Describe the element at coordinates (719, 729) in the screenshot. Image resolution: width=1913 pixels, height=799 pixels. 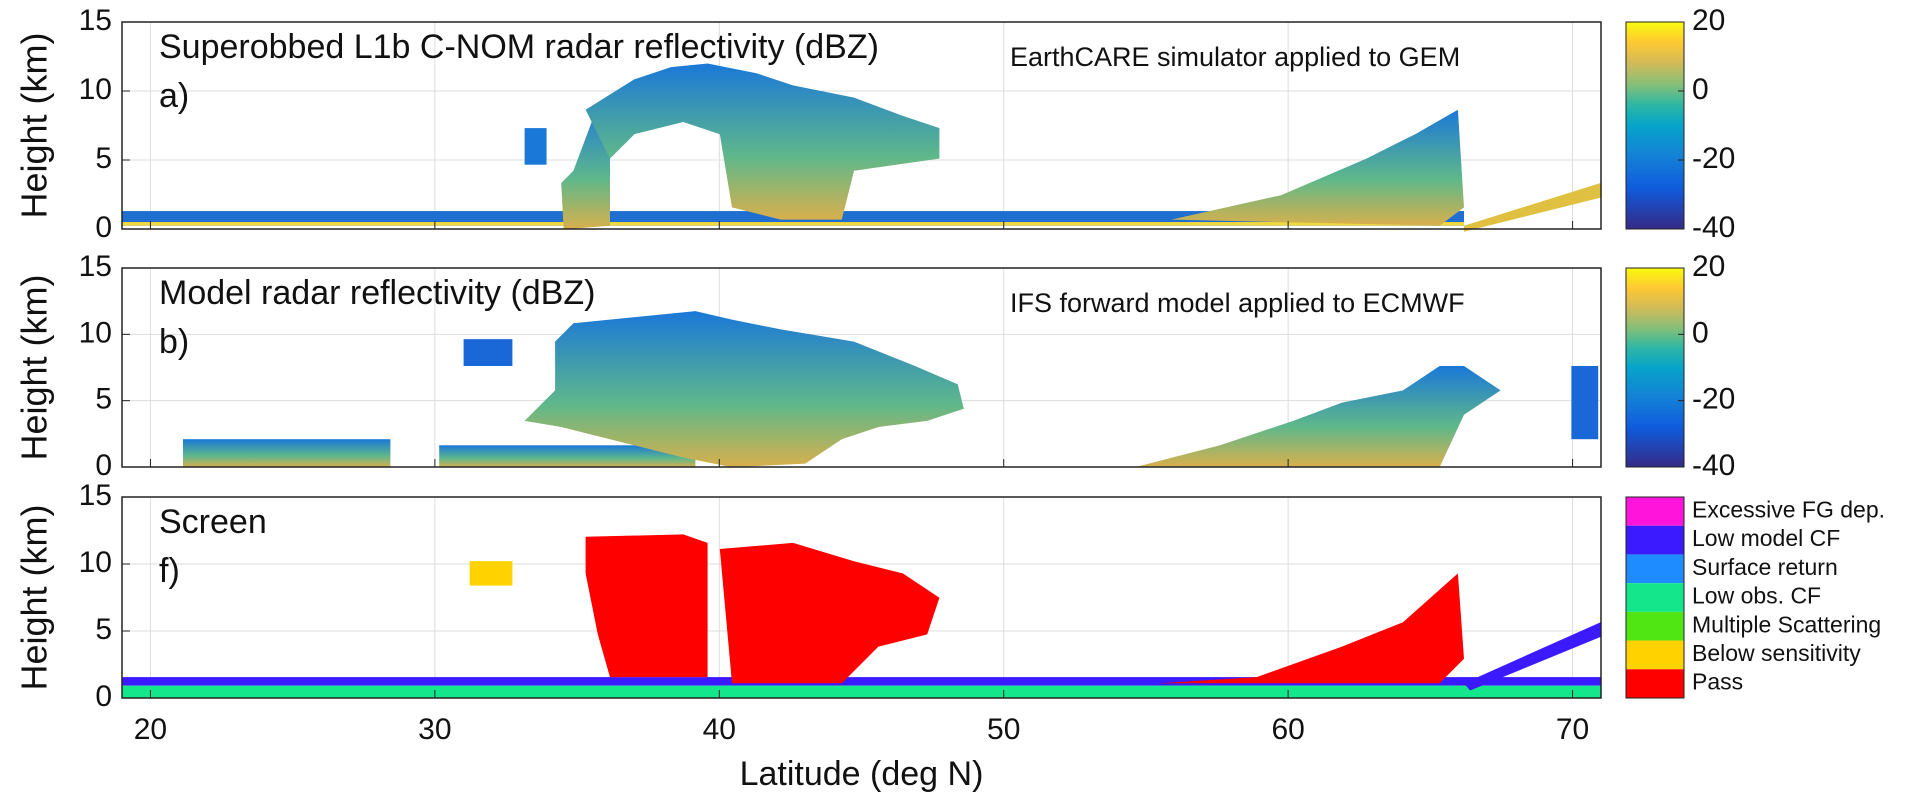
I see `x-tick-label: 40` at that location.